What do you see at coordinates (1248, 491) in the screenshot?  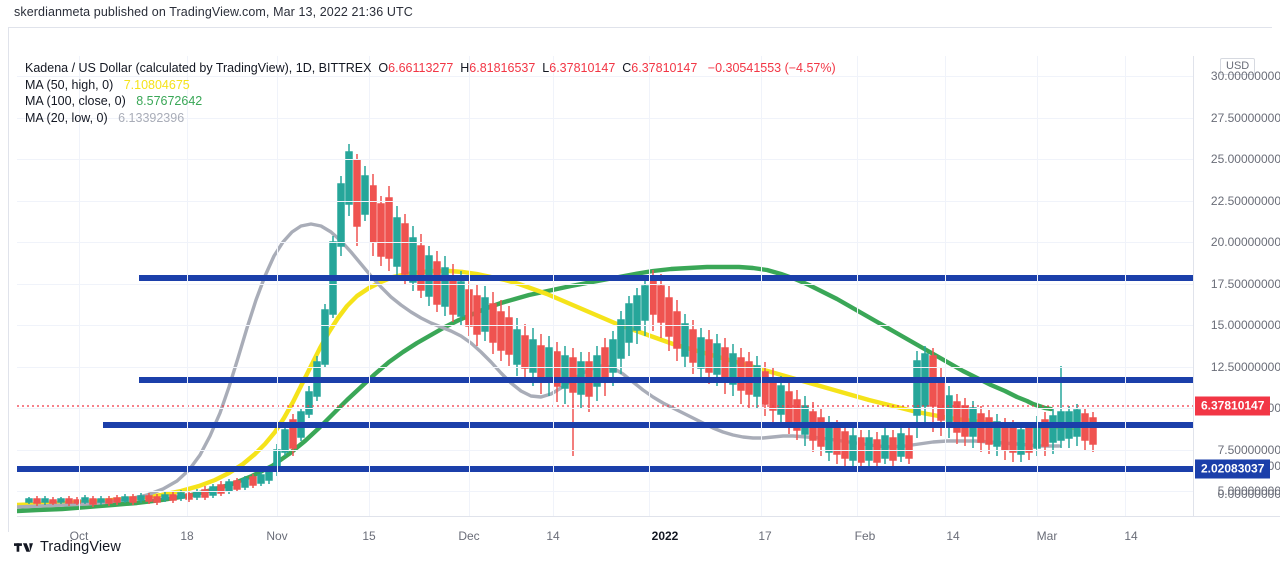 I see `price-tick: 5.00000000` at bounding box center [1248, 491].